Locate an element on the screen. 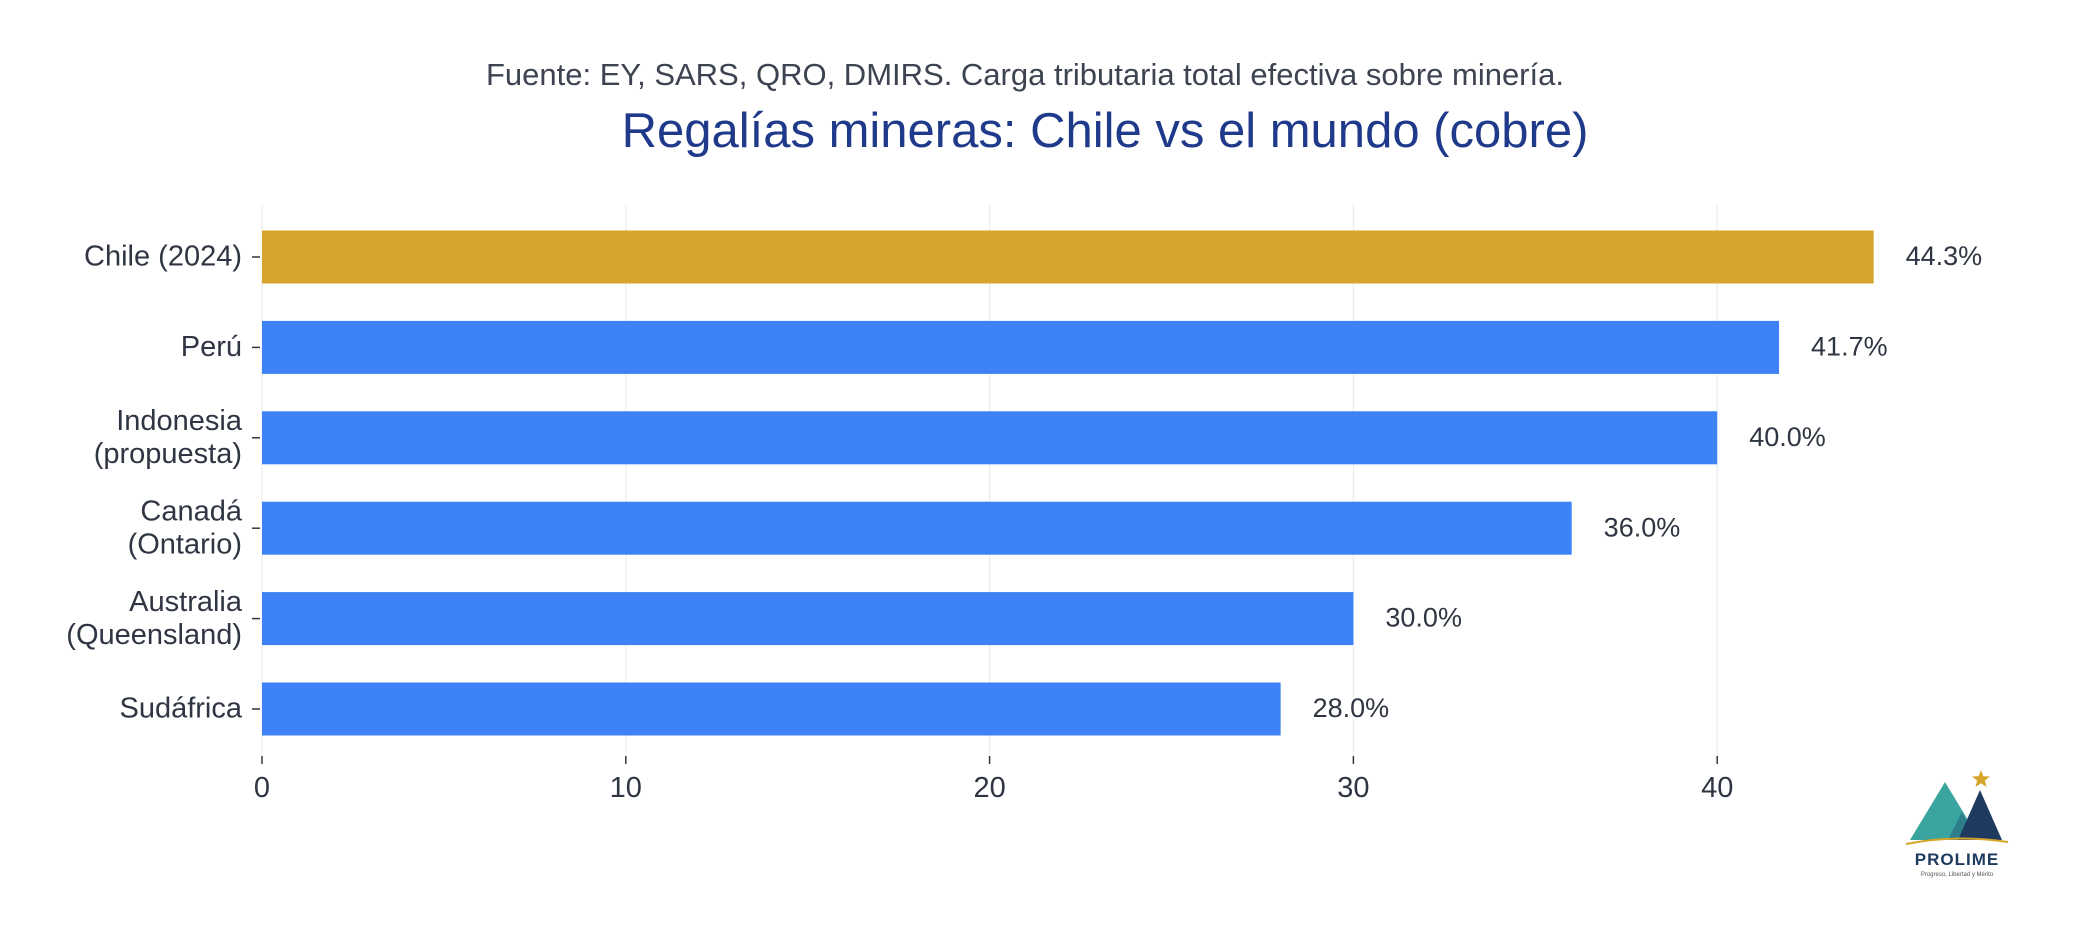  category-label: (Ontario) is located at coordinates (185, 544).